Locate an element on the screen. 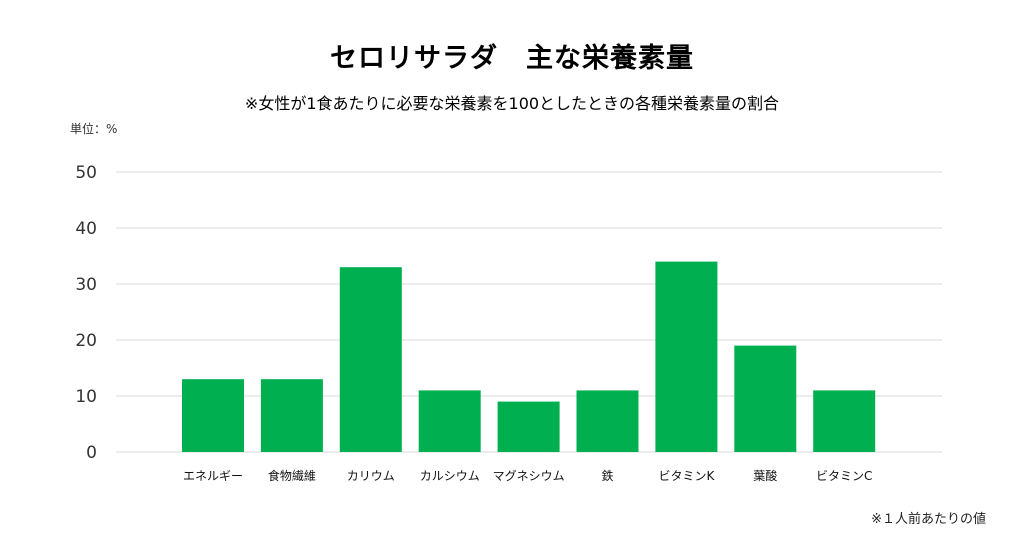  x-tick-label: ビタミンK is located at coordinates (686, 476).